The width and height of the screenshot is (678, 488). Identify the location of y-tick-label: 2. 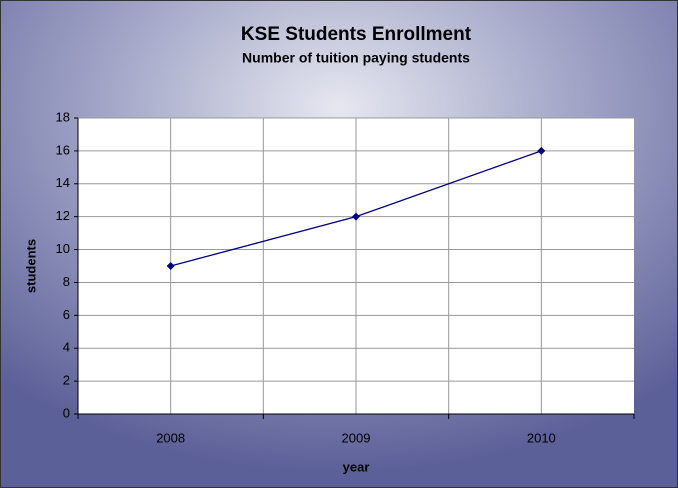
(66, 380).